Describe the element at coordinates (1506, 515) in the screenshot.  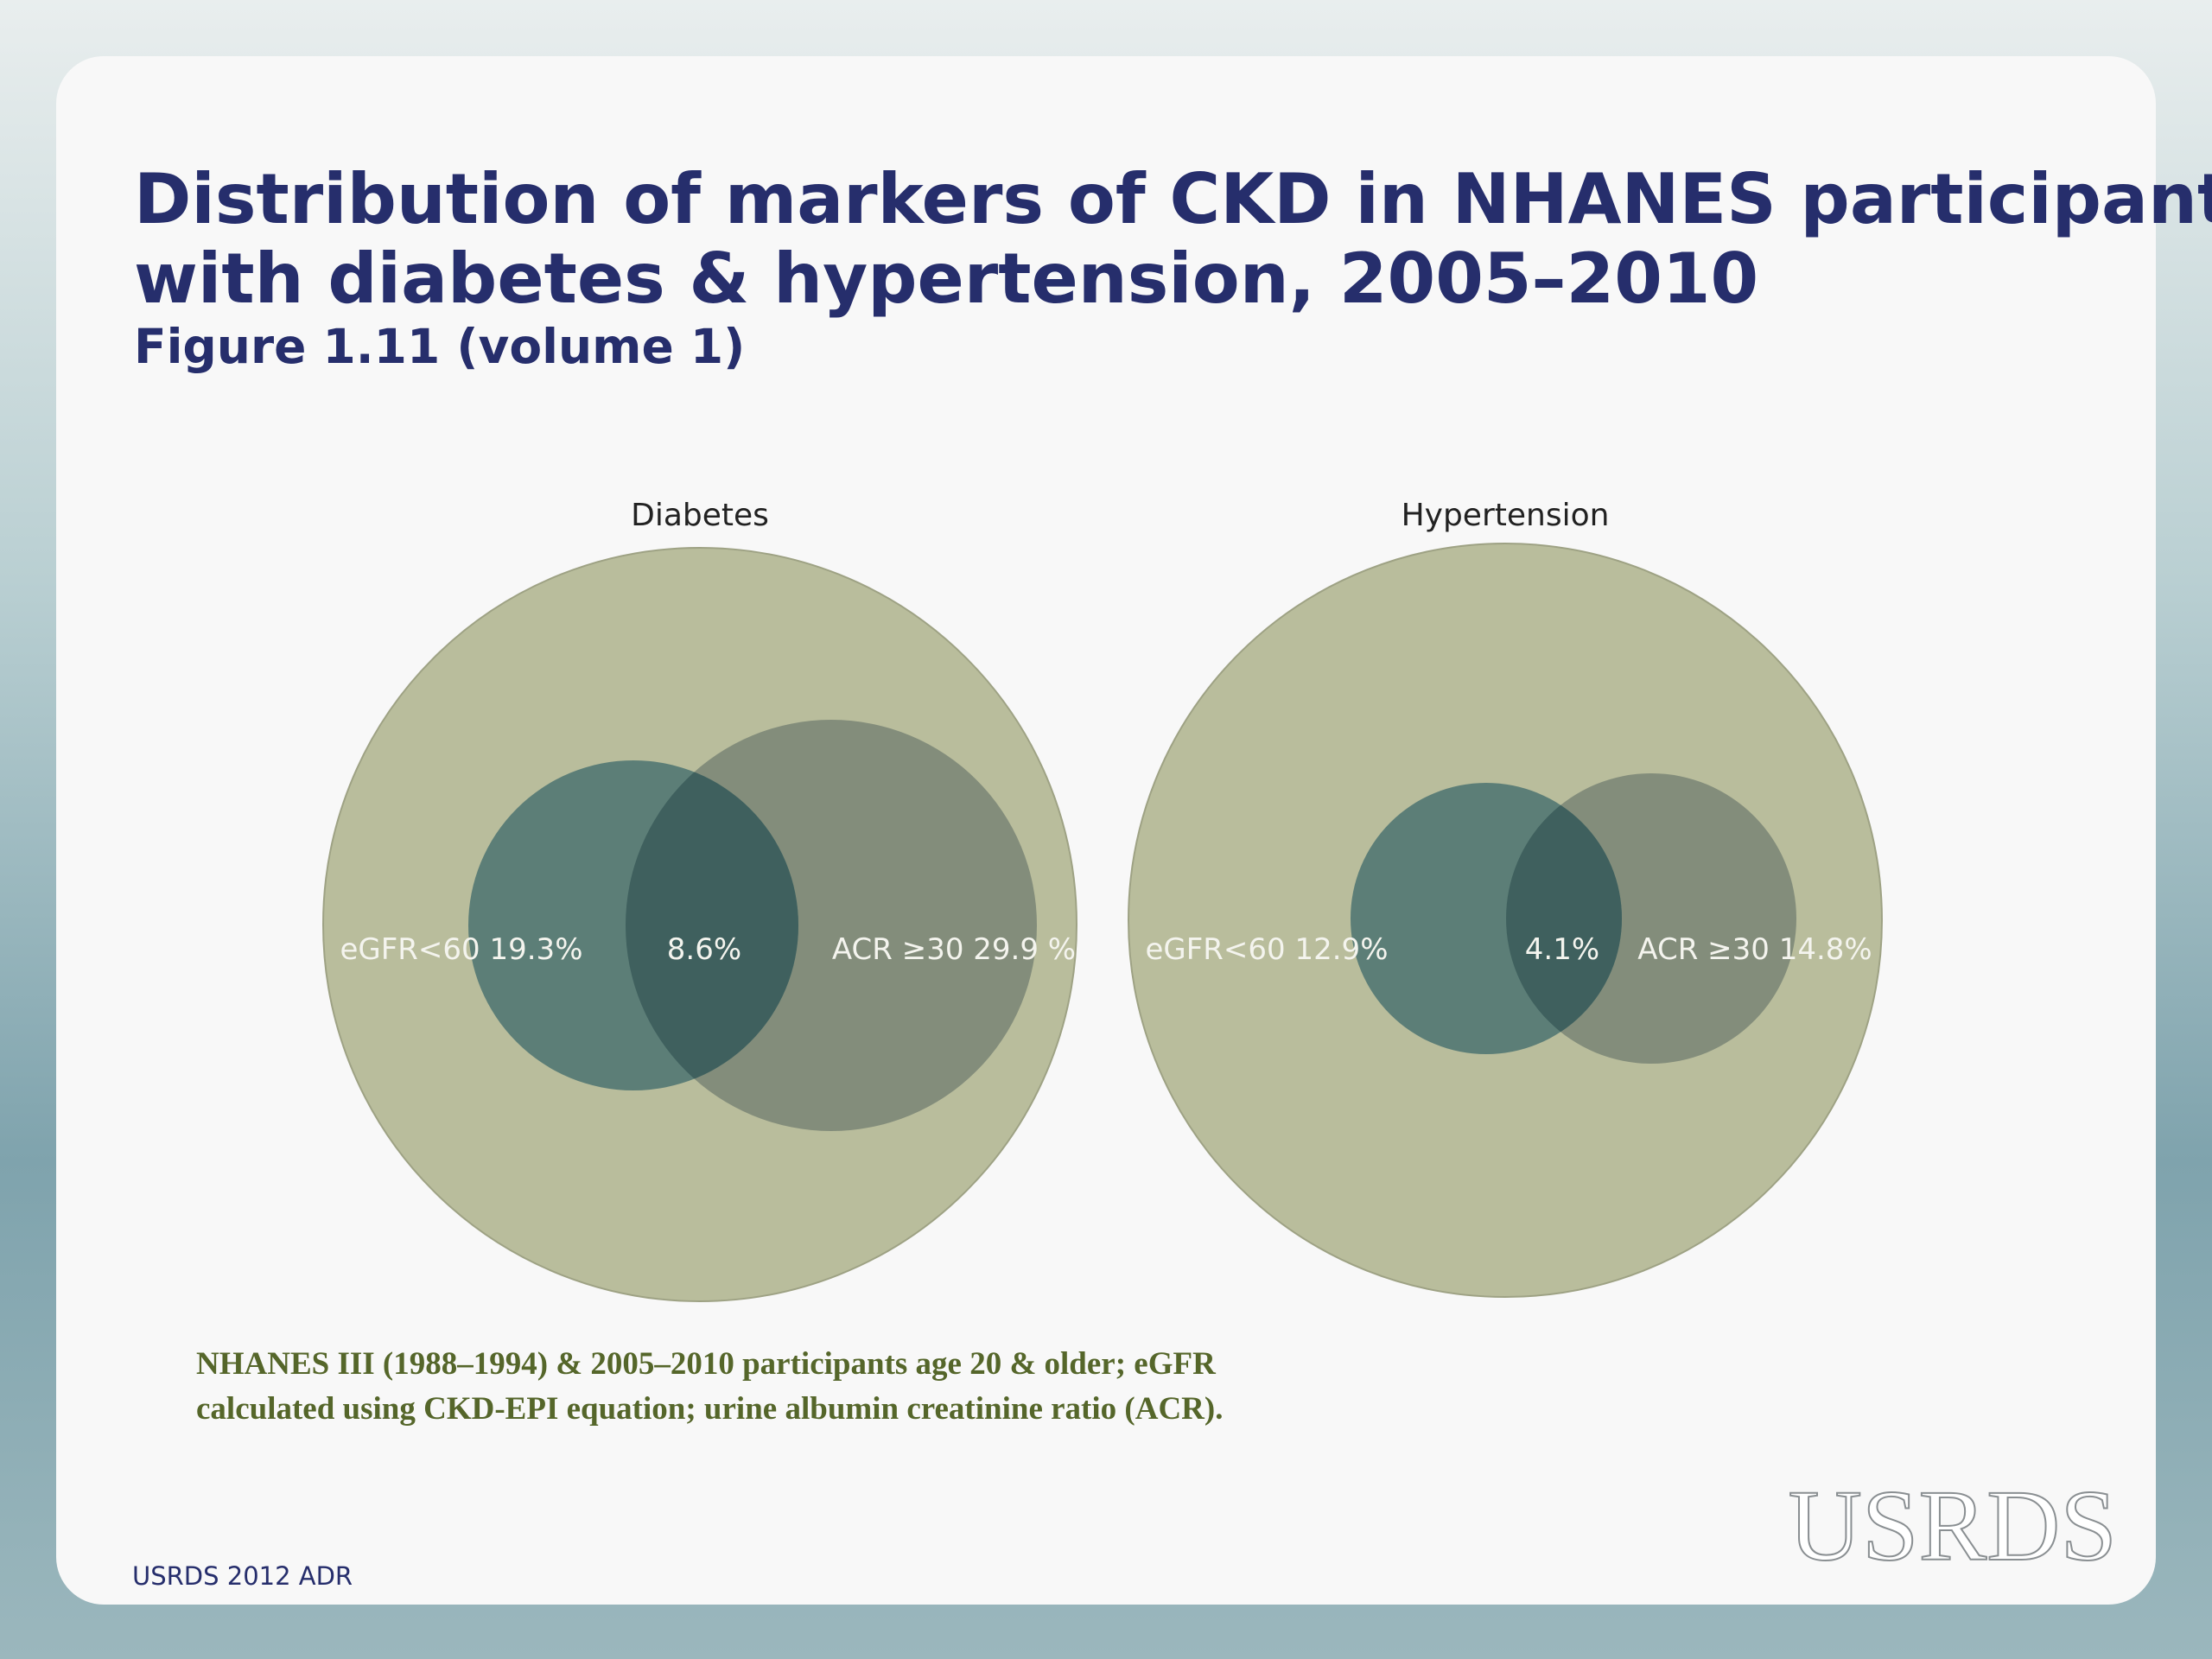
I see `panel-title: Hypertension` at that location.